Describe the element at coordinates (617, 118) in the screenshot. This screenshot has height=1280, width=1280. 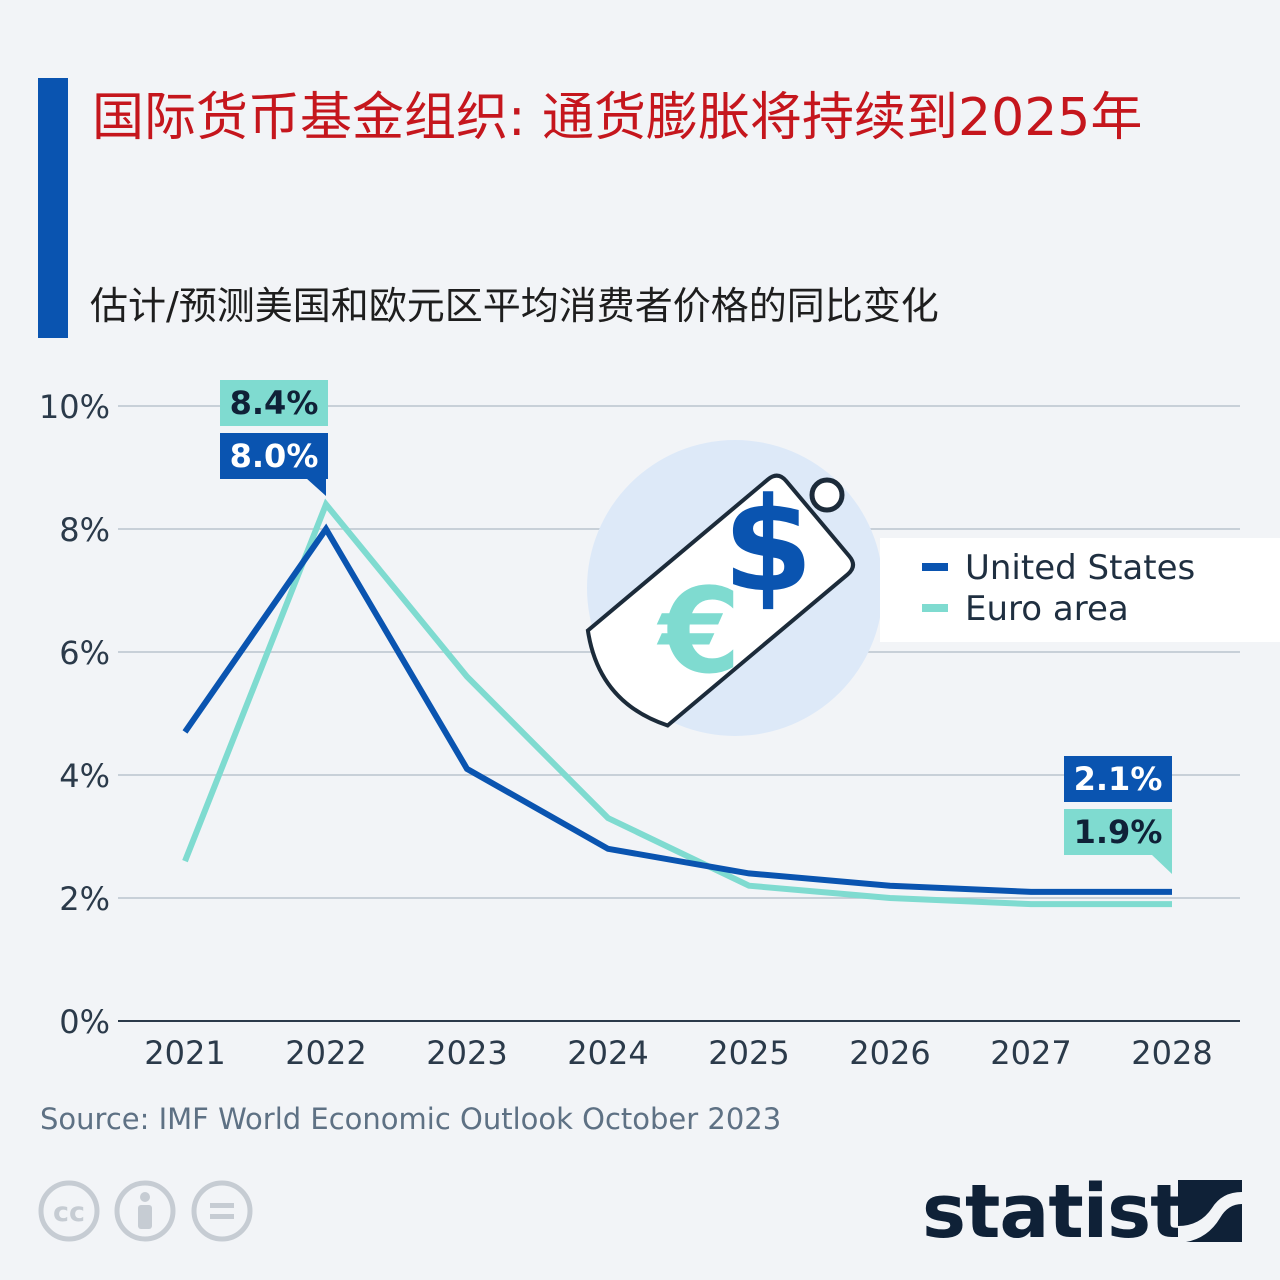
I see `page-title: 国际货币基金组织: 通货膨胀将持续到2025年` at that location.